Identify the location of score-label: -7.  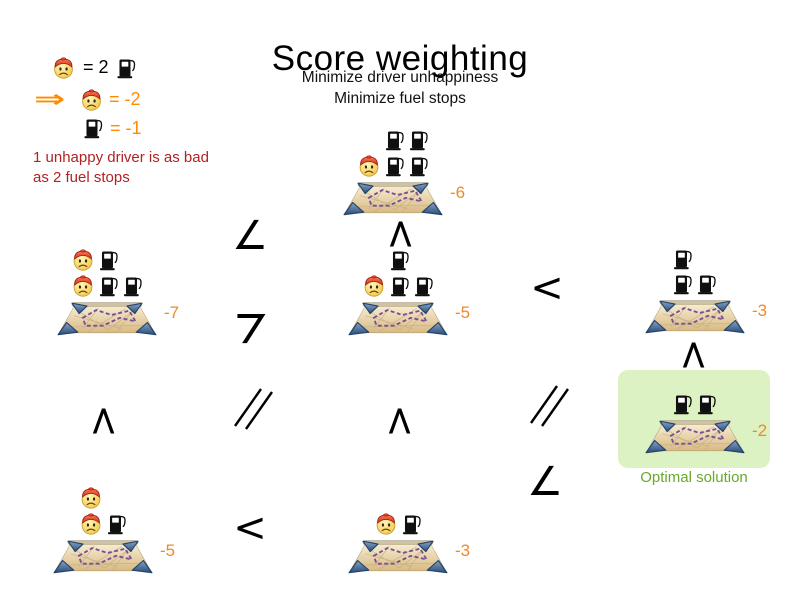
(172, 312).